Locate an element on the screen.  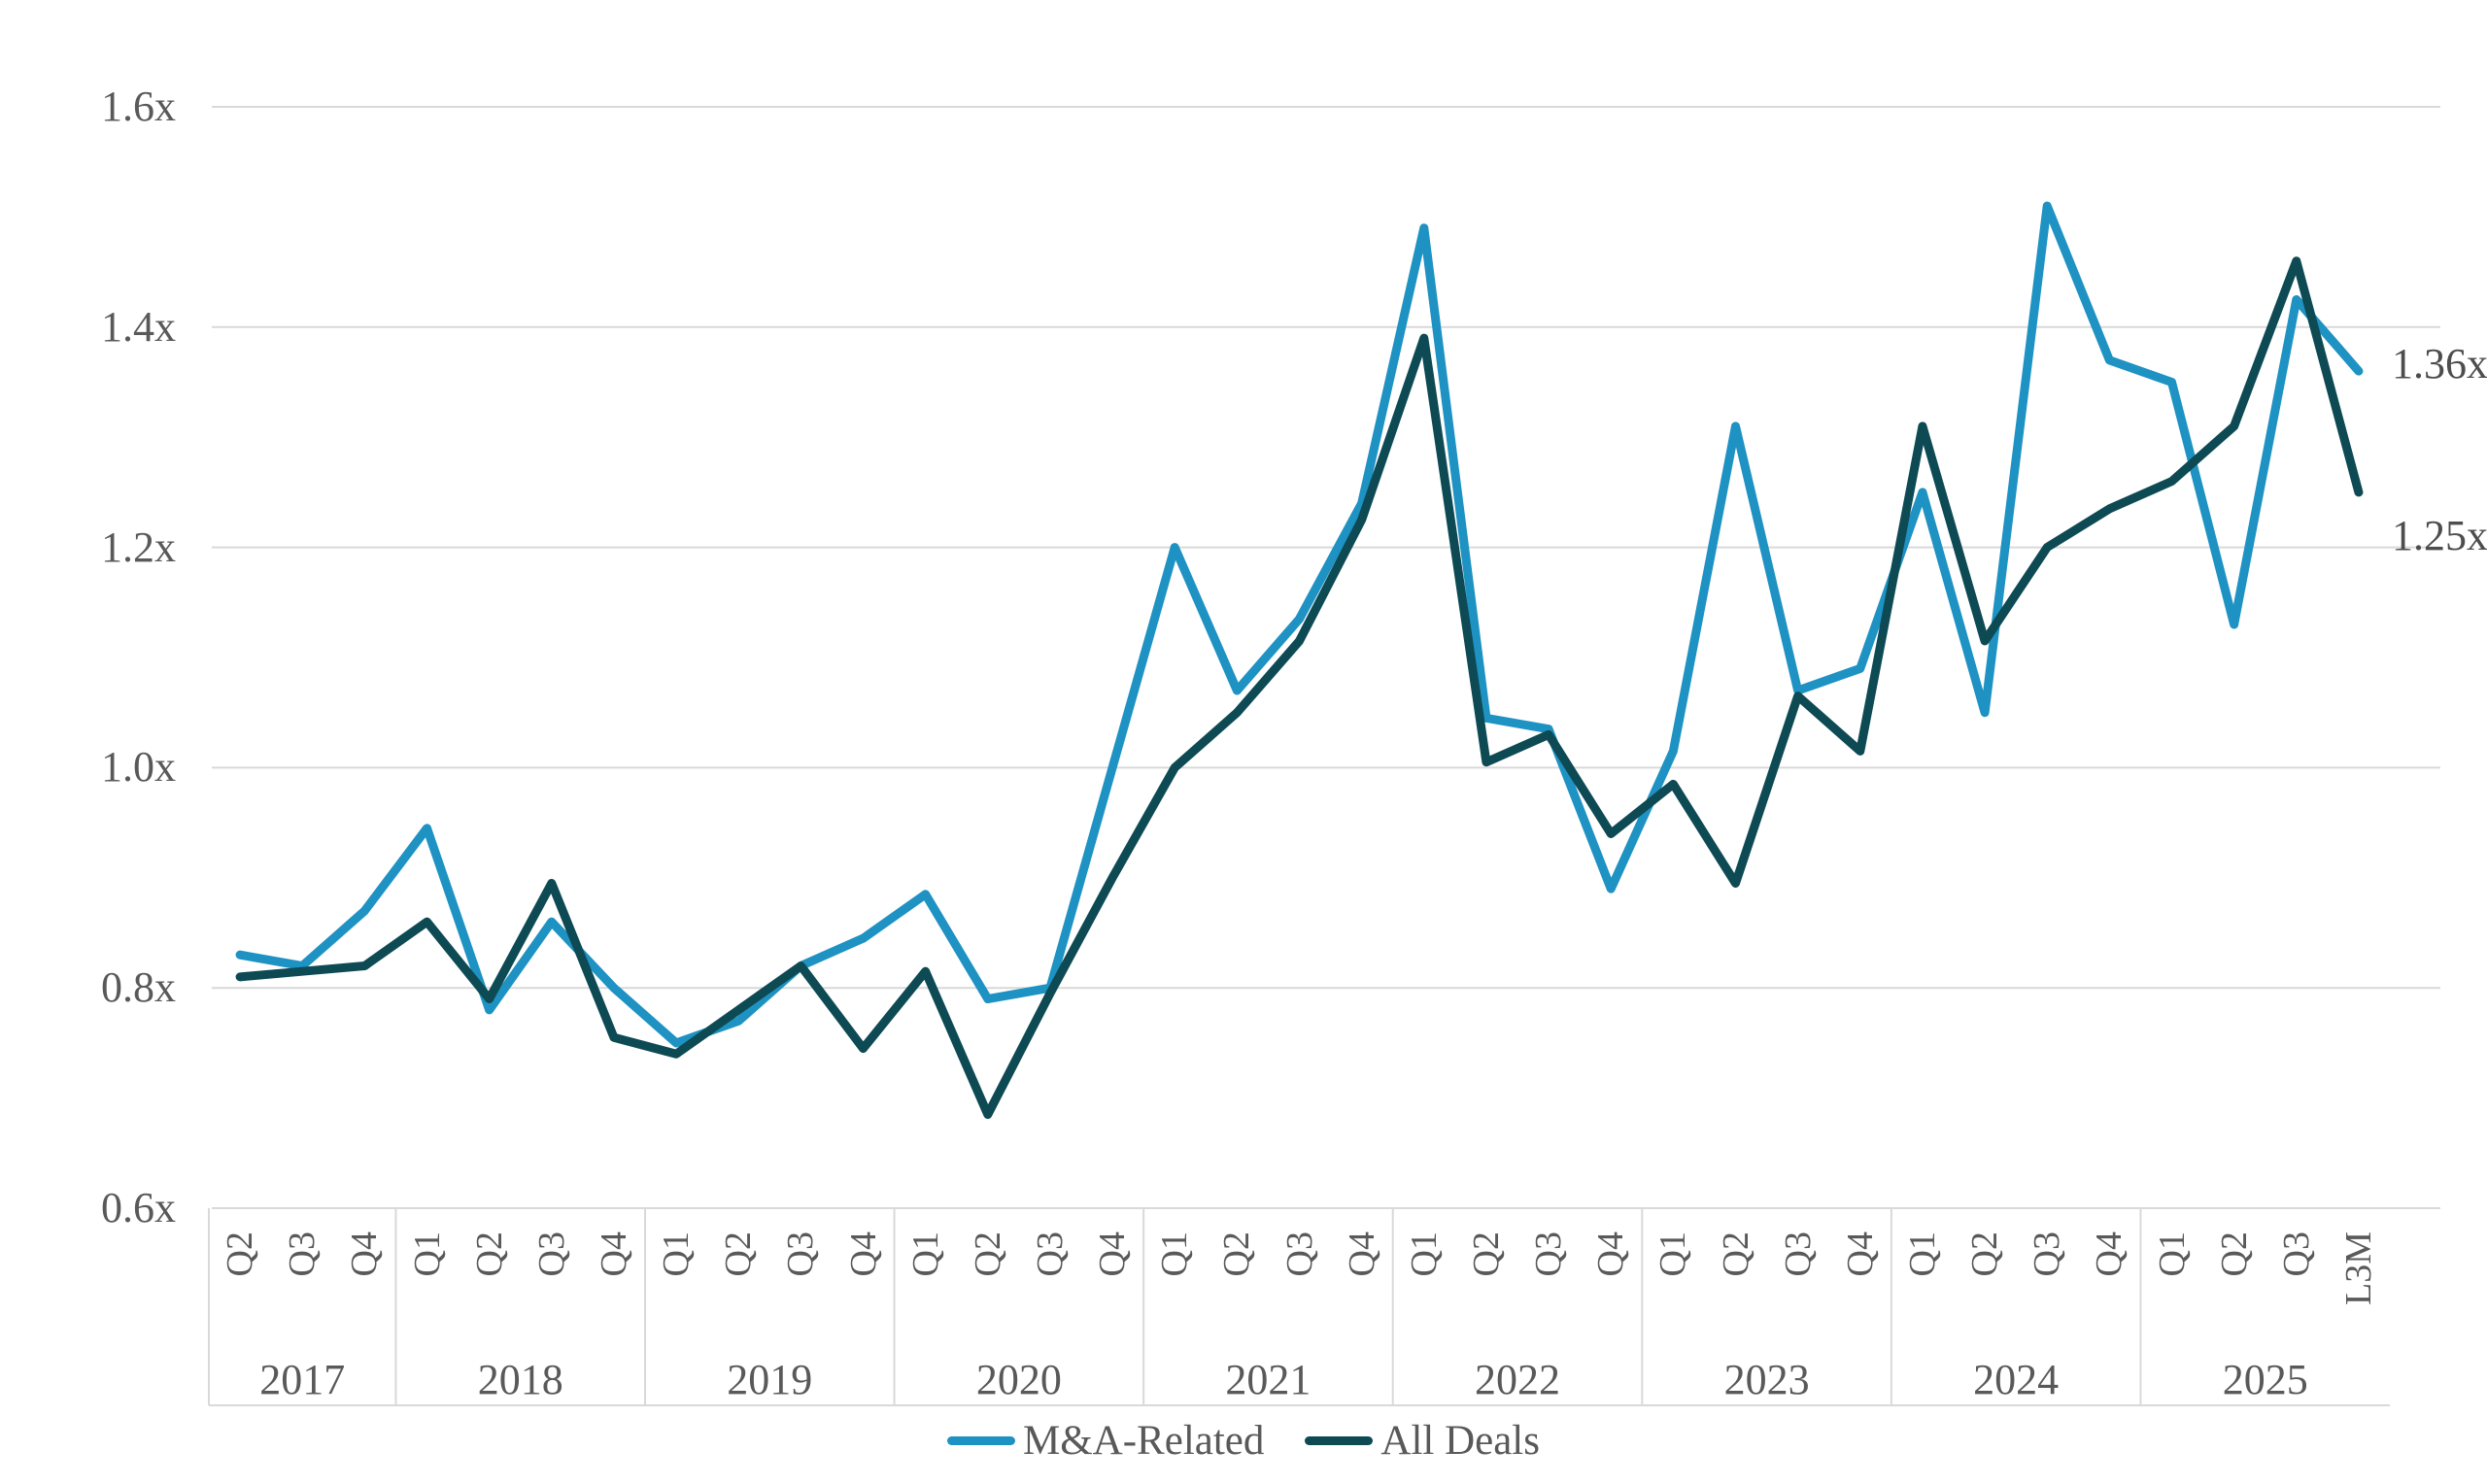
legend-item-alldeals: All Deals is located at coordinates (1422, 1441).